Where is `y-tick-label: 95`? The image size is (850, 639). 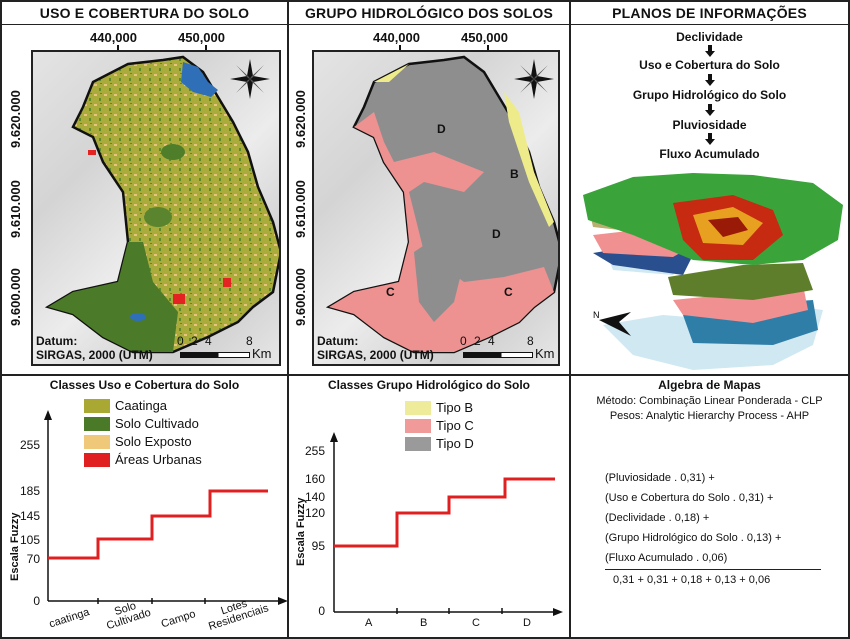 y-tick-label: 95 is located at coordinates (318, 546).